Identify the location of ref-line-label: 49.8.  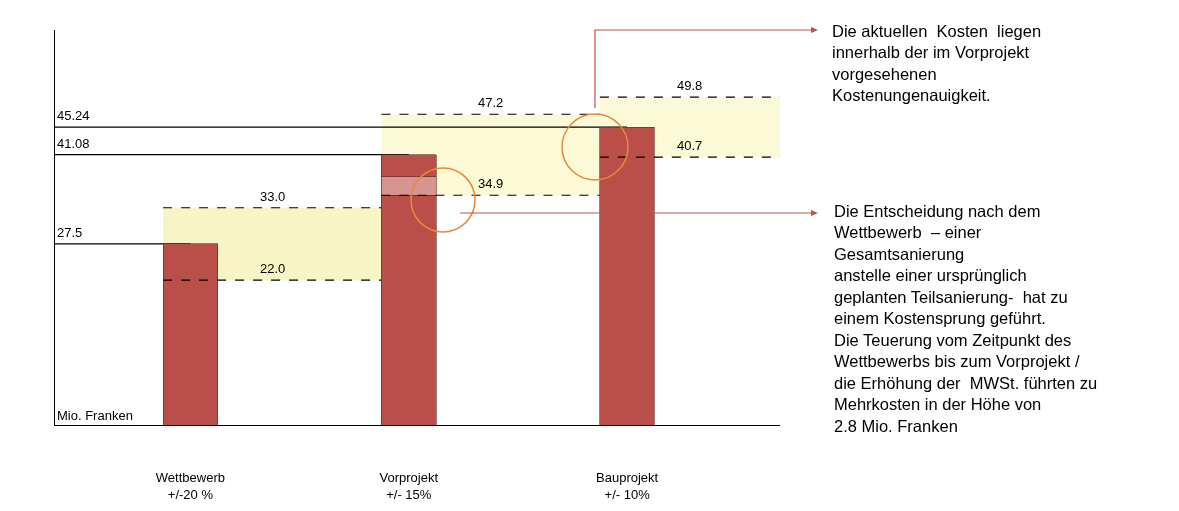
(690, 85).